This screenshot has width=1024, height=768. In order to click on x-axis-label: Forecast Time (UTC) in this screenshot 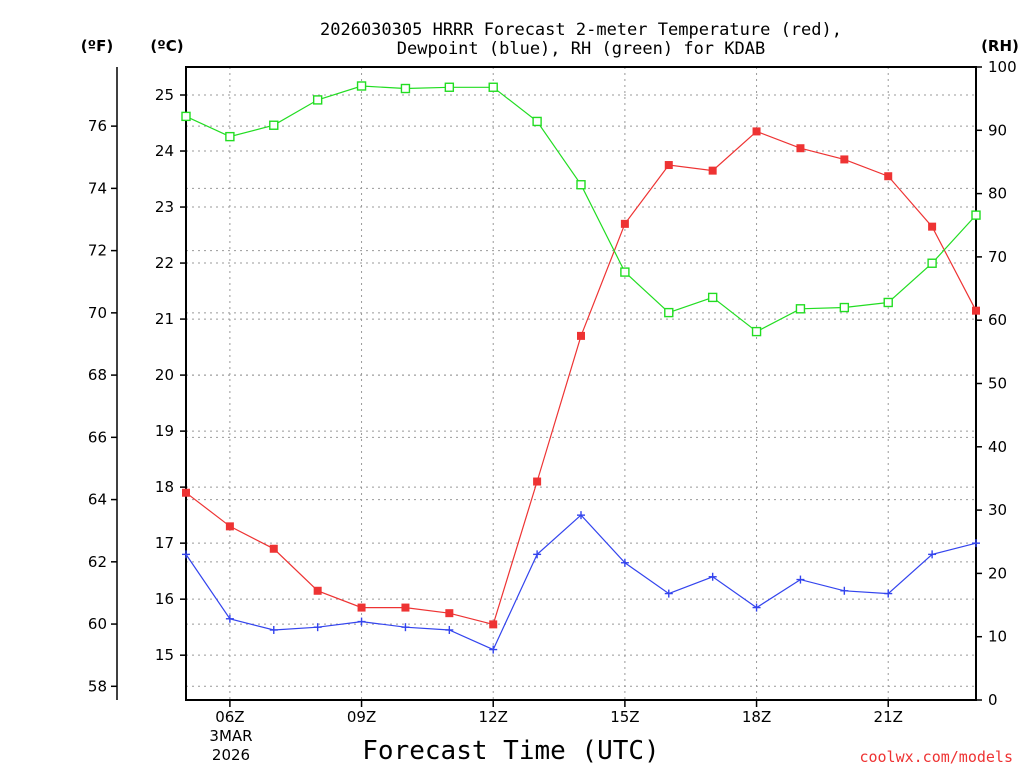, I will do `click(510, 751)`.